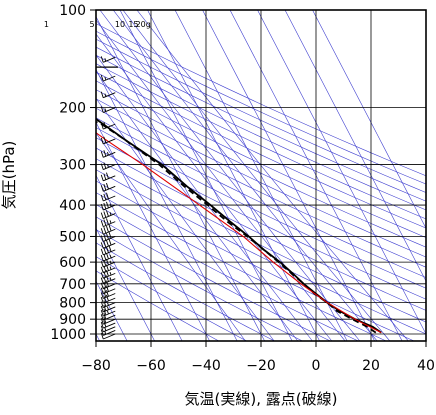  I want to click on y-tick-label: 900, so click(72, 320).